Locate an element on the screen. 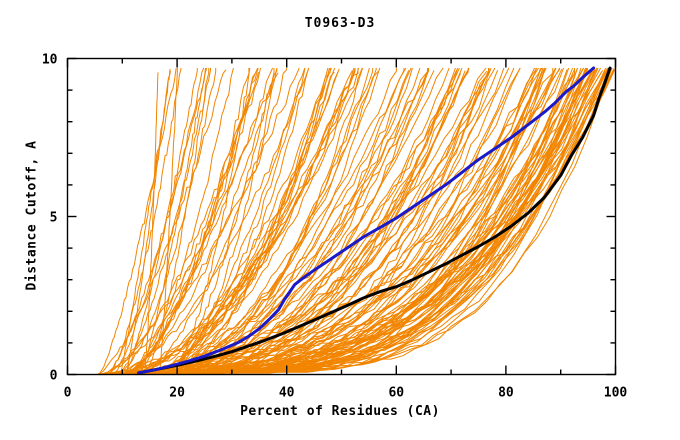 The height and width of the screenshot is (440, 680). x-tick-label: 20 is located at coordinates (177, 393).